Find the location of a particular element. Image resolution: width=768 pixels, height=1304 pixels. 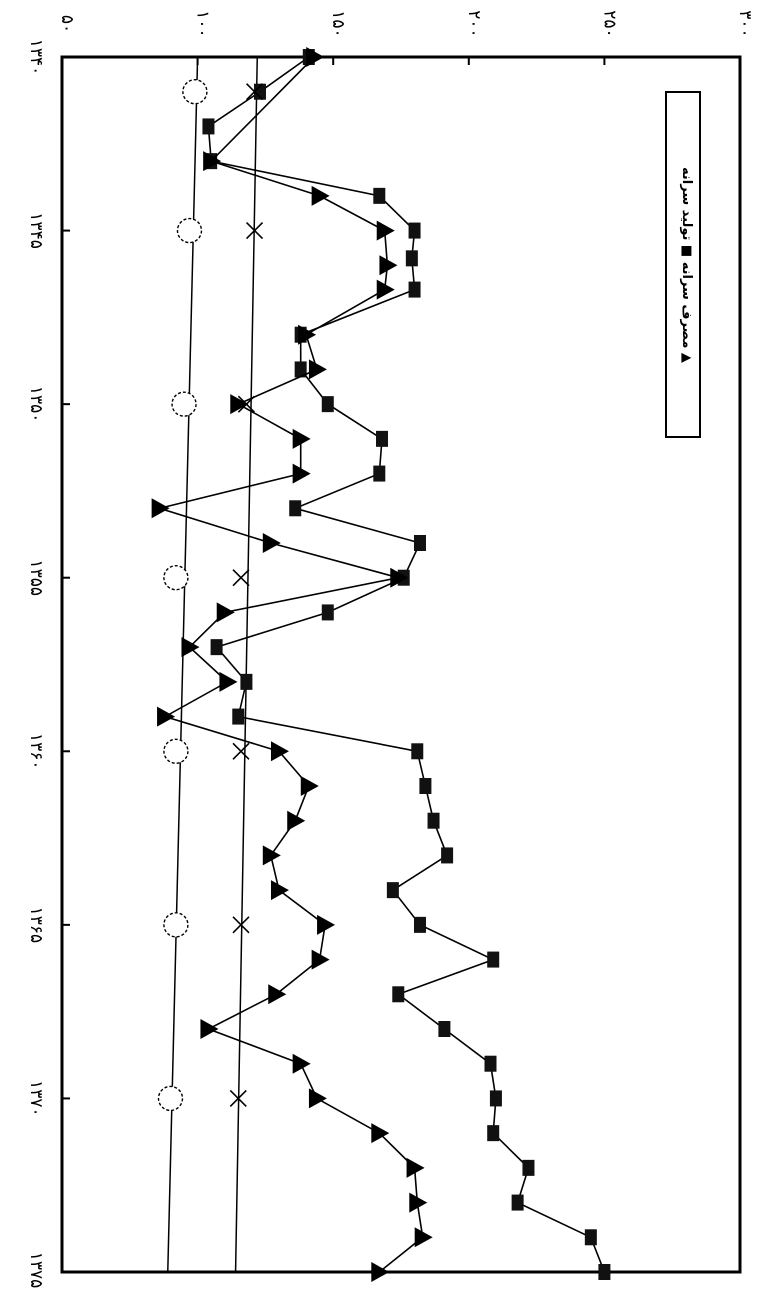

year-tick-label: ۱۳۶۵ is located at coordinates (36, 925).